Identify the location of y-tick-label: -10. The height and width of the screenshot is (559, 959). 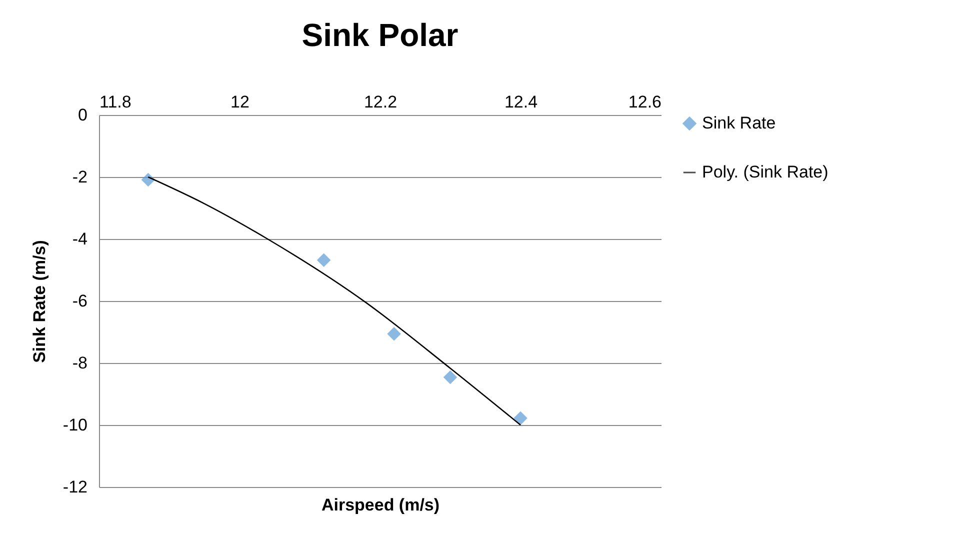
(75, 425).